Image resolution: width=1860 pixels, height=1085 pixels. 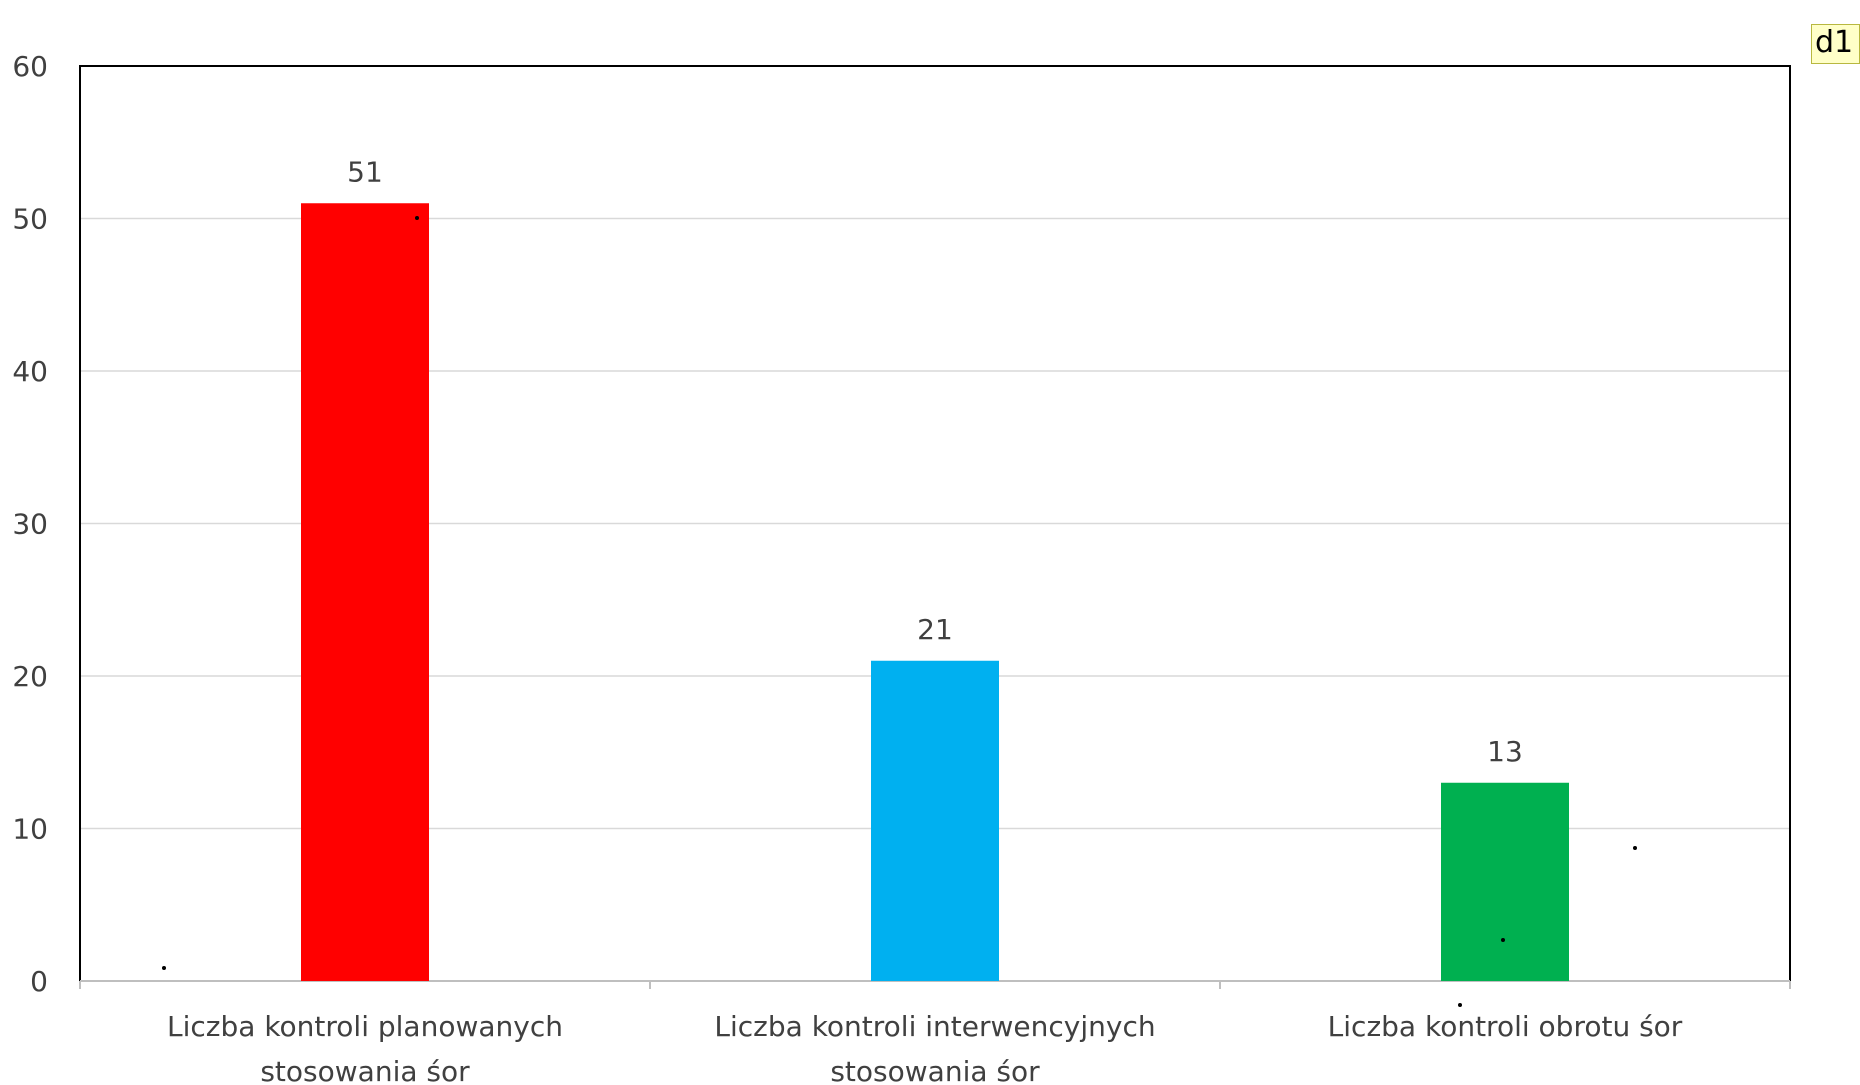 What do you see at coordinates (1505, 751) in the screenshot?
I see `data-label: 13` at bounding box center [1505, 751].